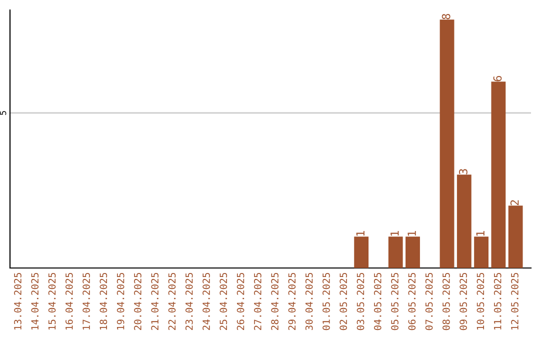 The width and height of the screenshot is (540, 340). What do you see at coordinates (18, 301) in the screenshot?
I see `x-tick-label: 13.04.2025` at bounding box center [18, 301].